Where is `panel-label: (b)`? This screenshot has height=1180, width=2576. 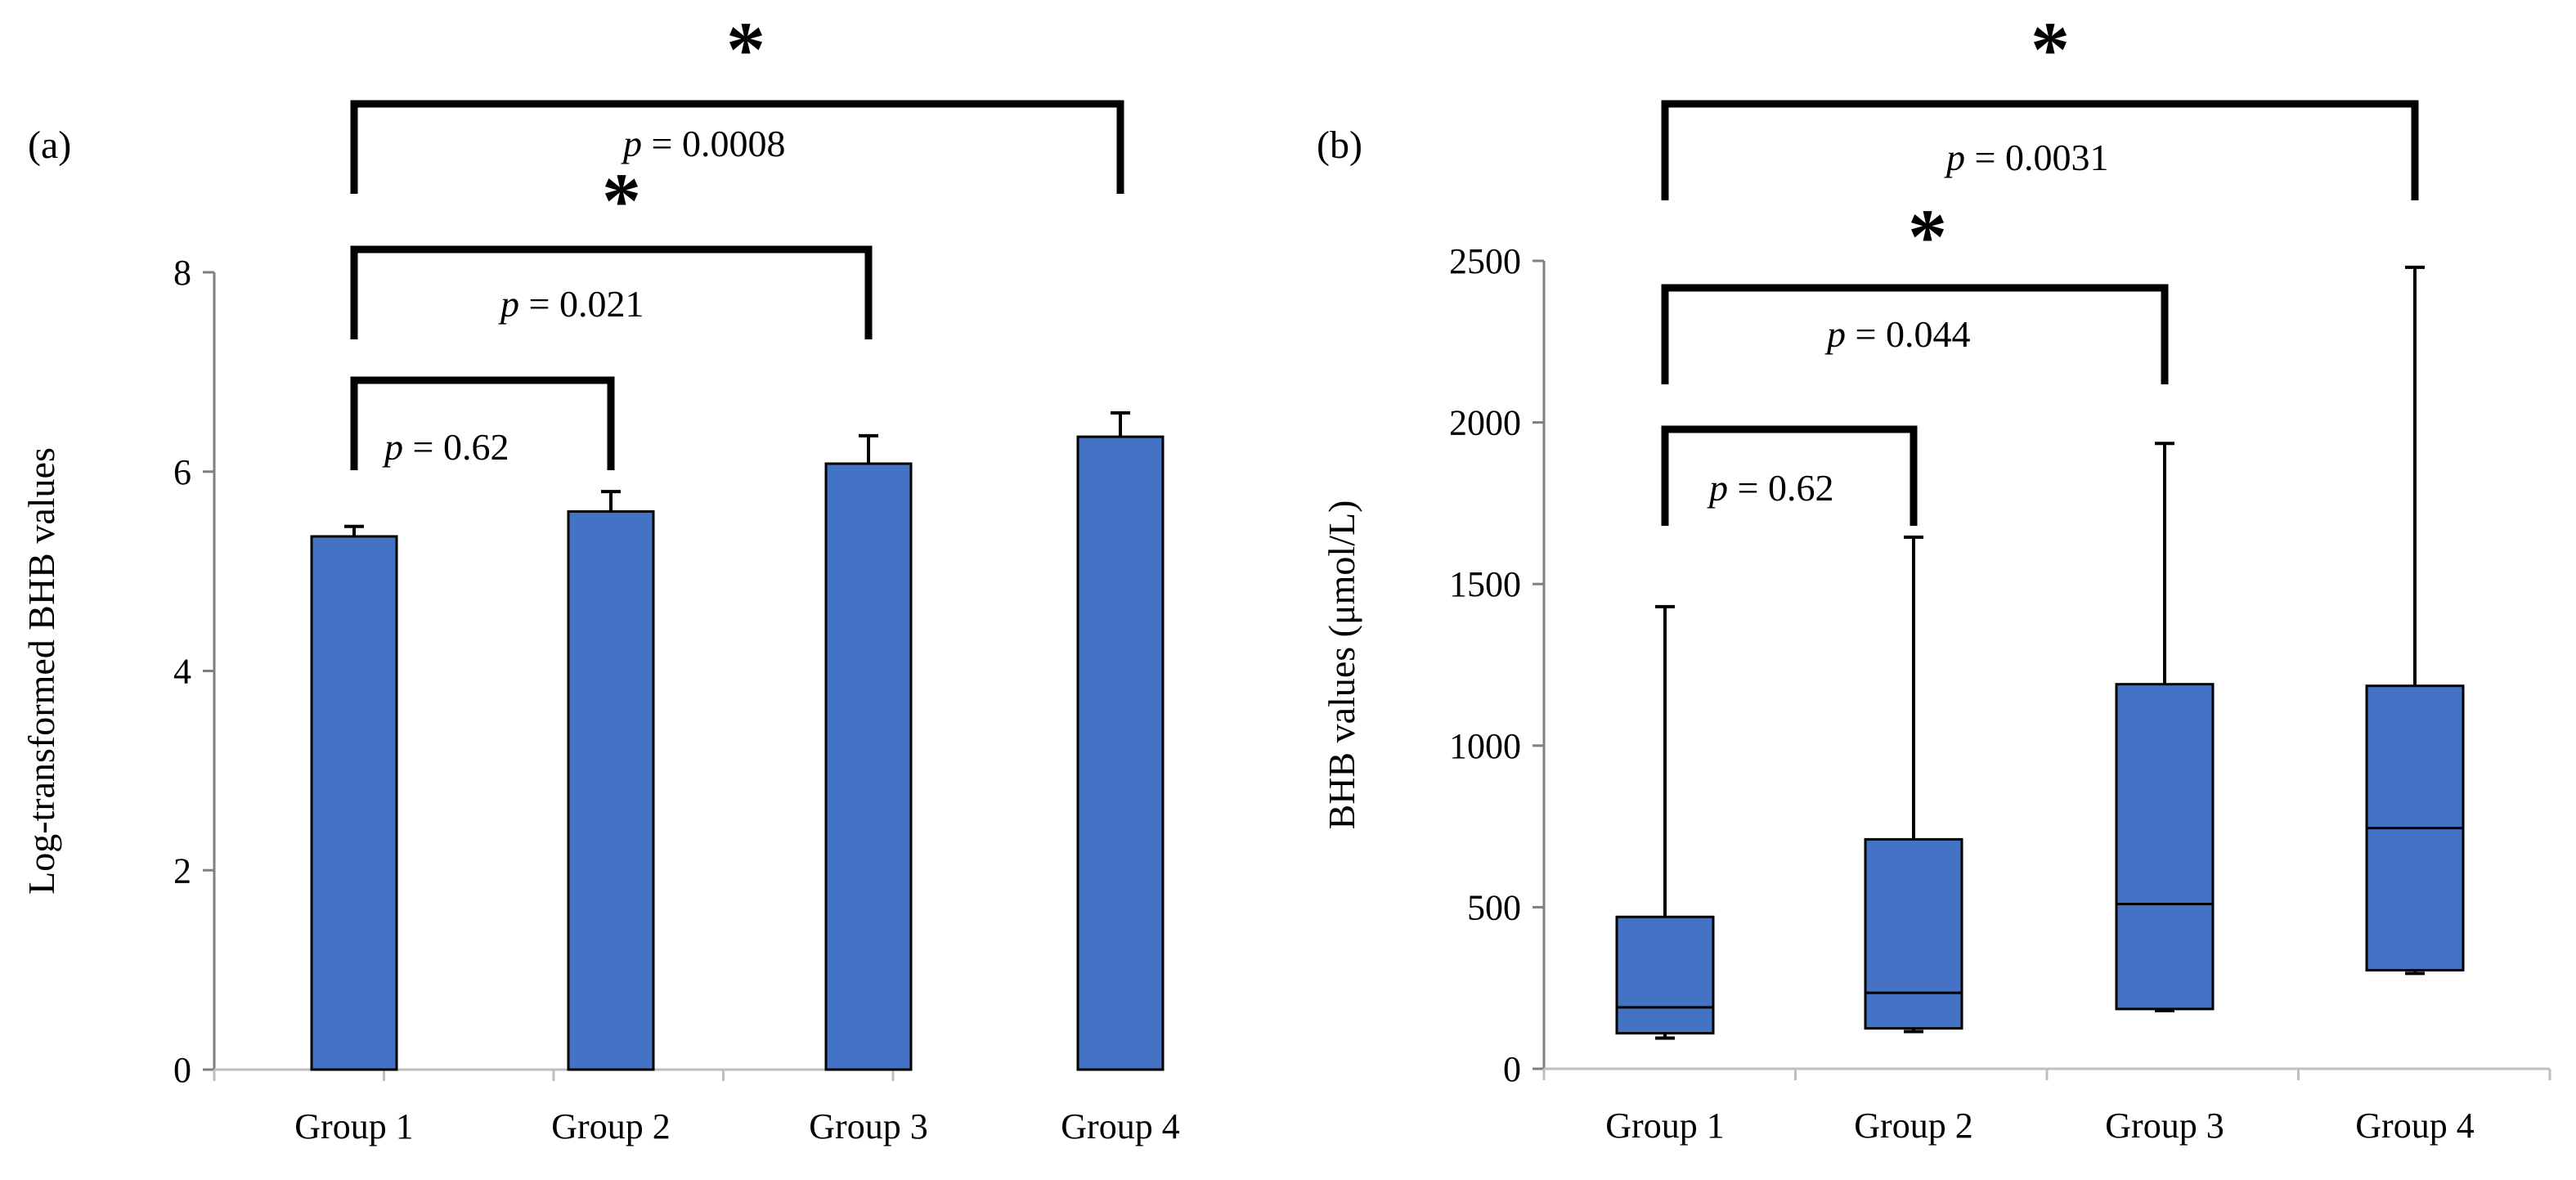 panel-label: (b) is located at coordinates (1339, 145).